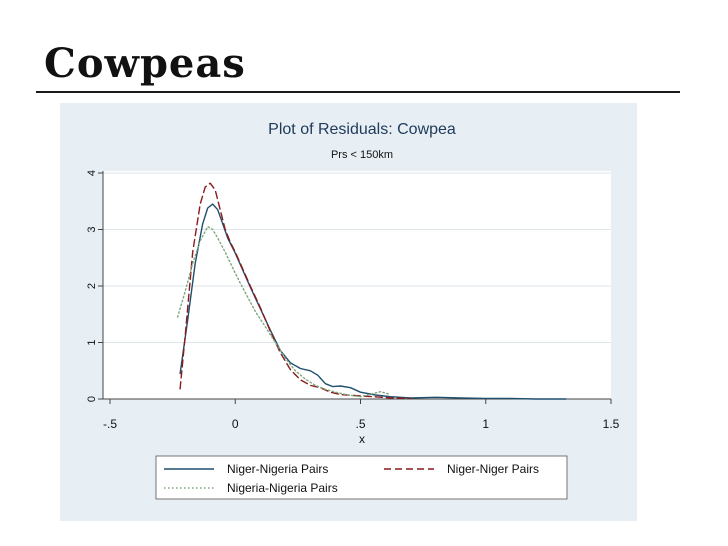 Image resolution: width=728 pixels, height=546 pixels. Describe the element at coordinates (362, 129) in the screenshot. I see `chart-title: Plot of Residuals: Cowpea` at that location.